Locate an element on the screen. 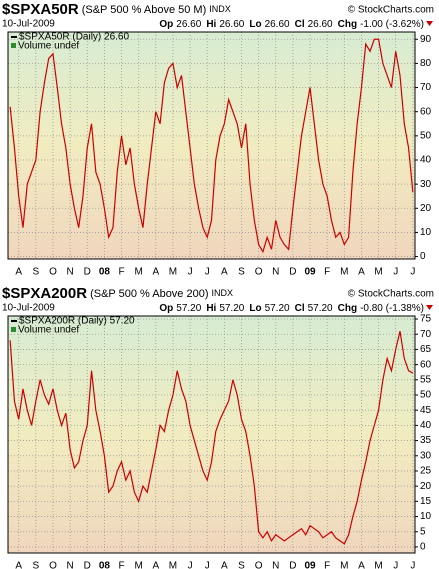  legend-entry: $SPXA50R (Daily) 26.60 is located at coordinates (74, 37).